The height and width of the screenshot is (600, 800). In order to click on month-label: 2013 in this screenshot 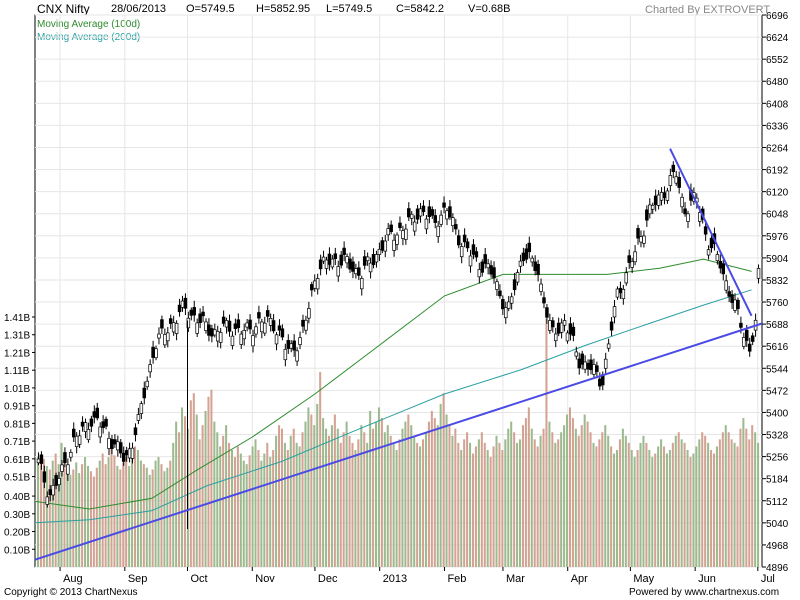, I will do `click(395, 579)`.